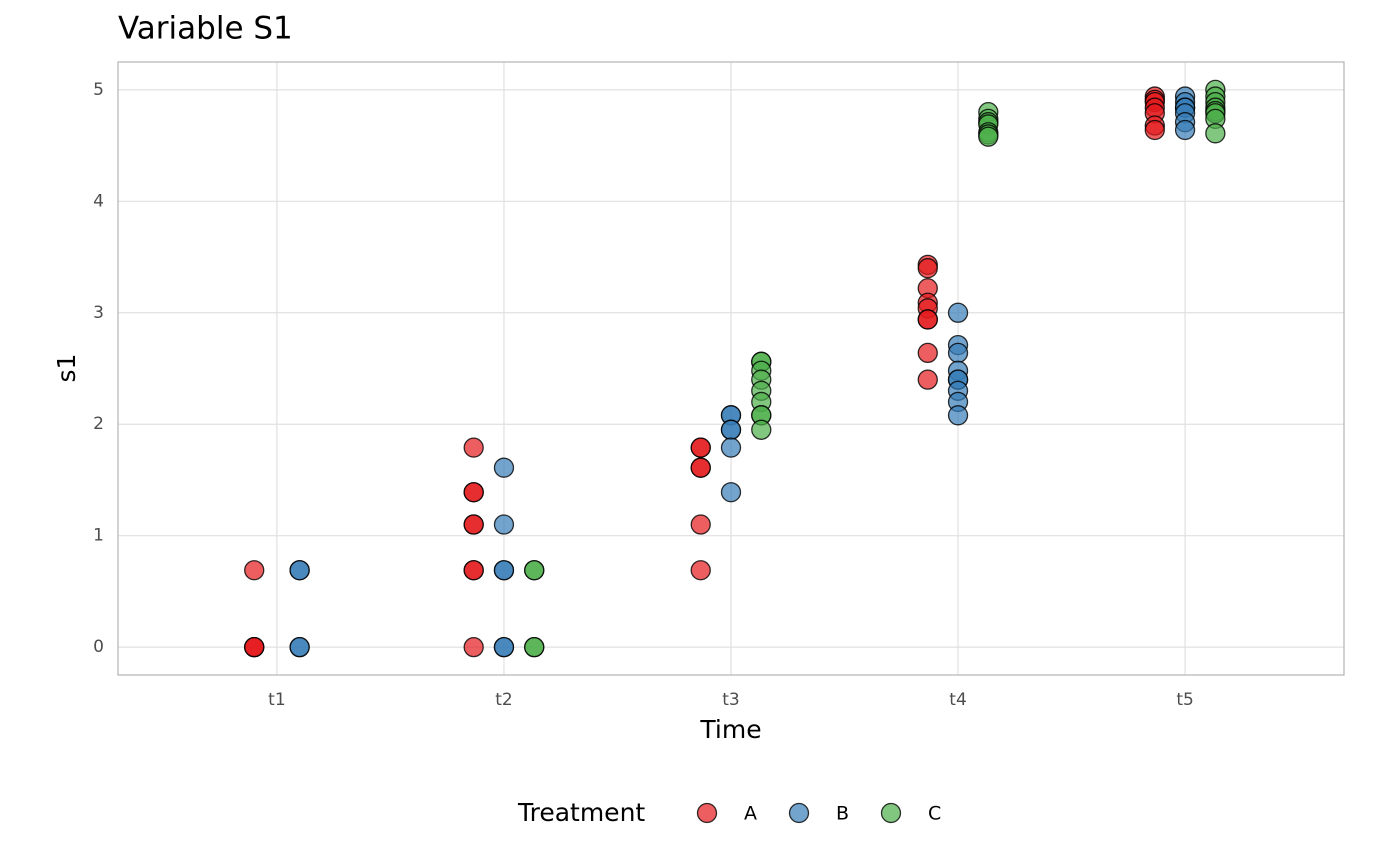 This screenshot has height=865, width=1400. I want to click on y-tick-label: 4, so click(98, 201).